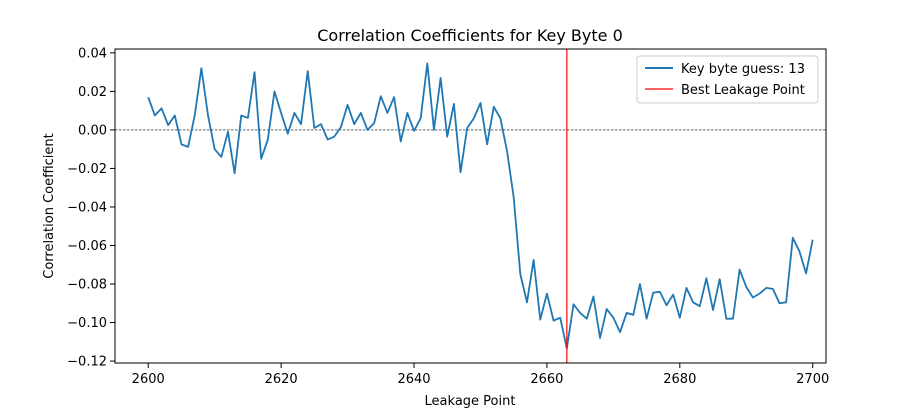 This screenshot has width=918, height=409. I want to click on y-tick-label: −0.08, so click(87, 285).